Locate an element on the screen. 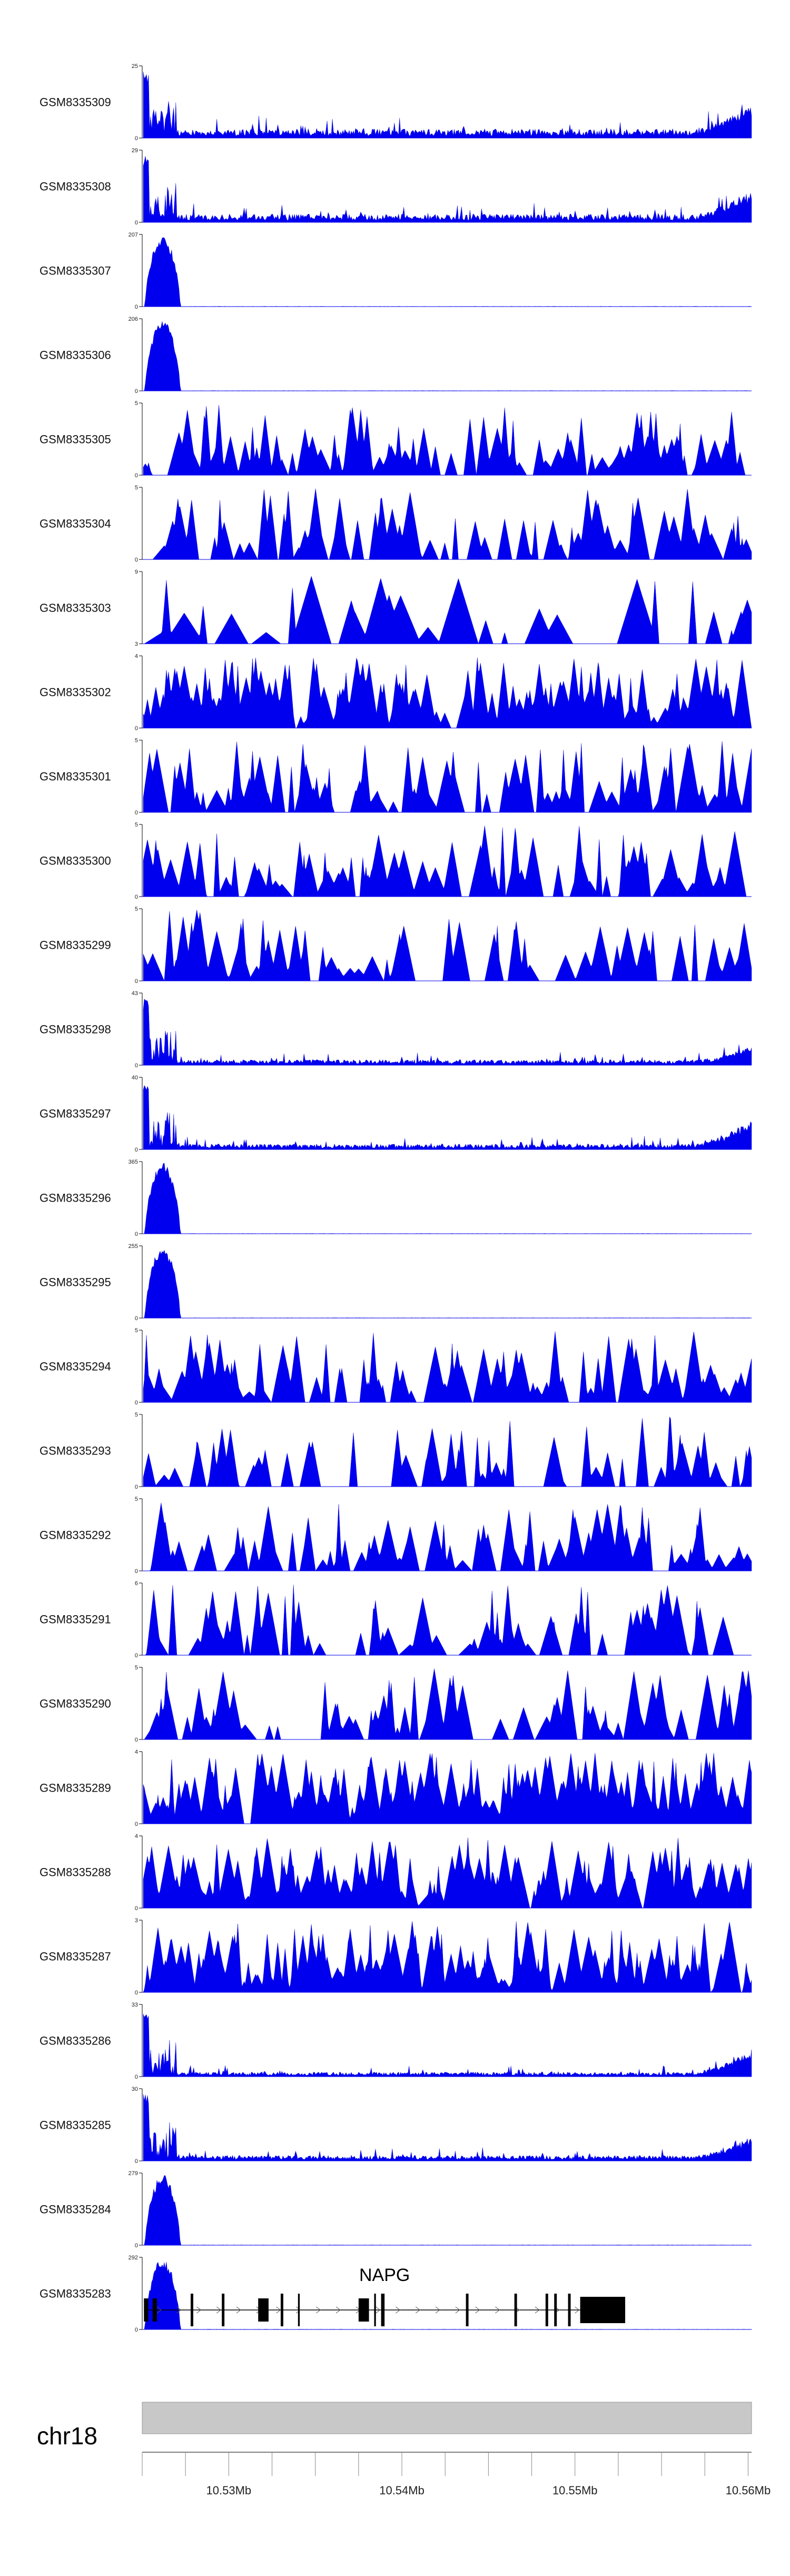 The height and width of the screenshot is (2576, 790). track-GSM8335304: GSM8335304 5 0 is located at coordinates (395, 524).